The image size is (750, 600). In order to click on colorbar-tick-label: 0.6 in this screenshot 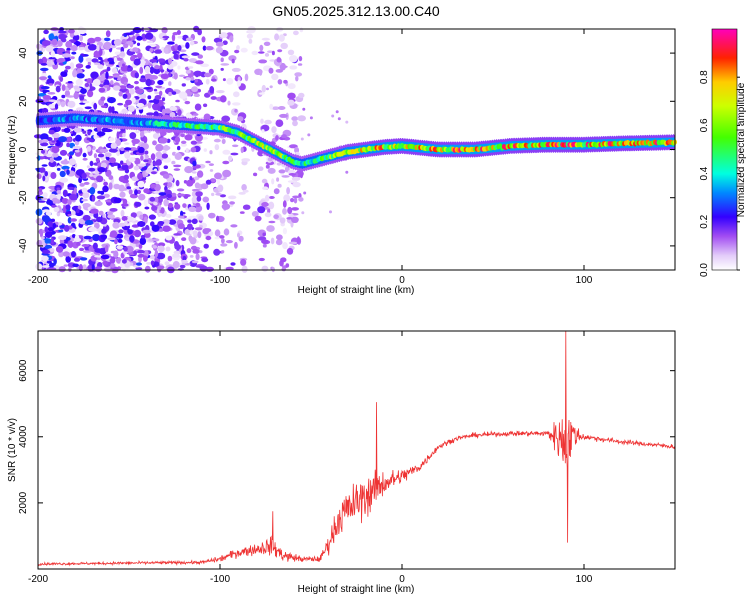, I will do `click(704, 125)`.